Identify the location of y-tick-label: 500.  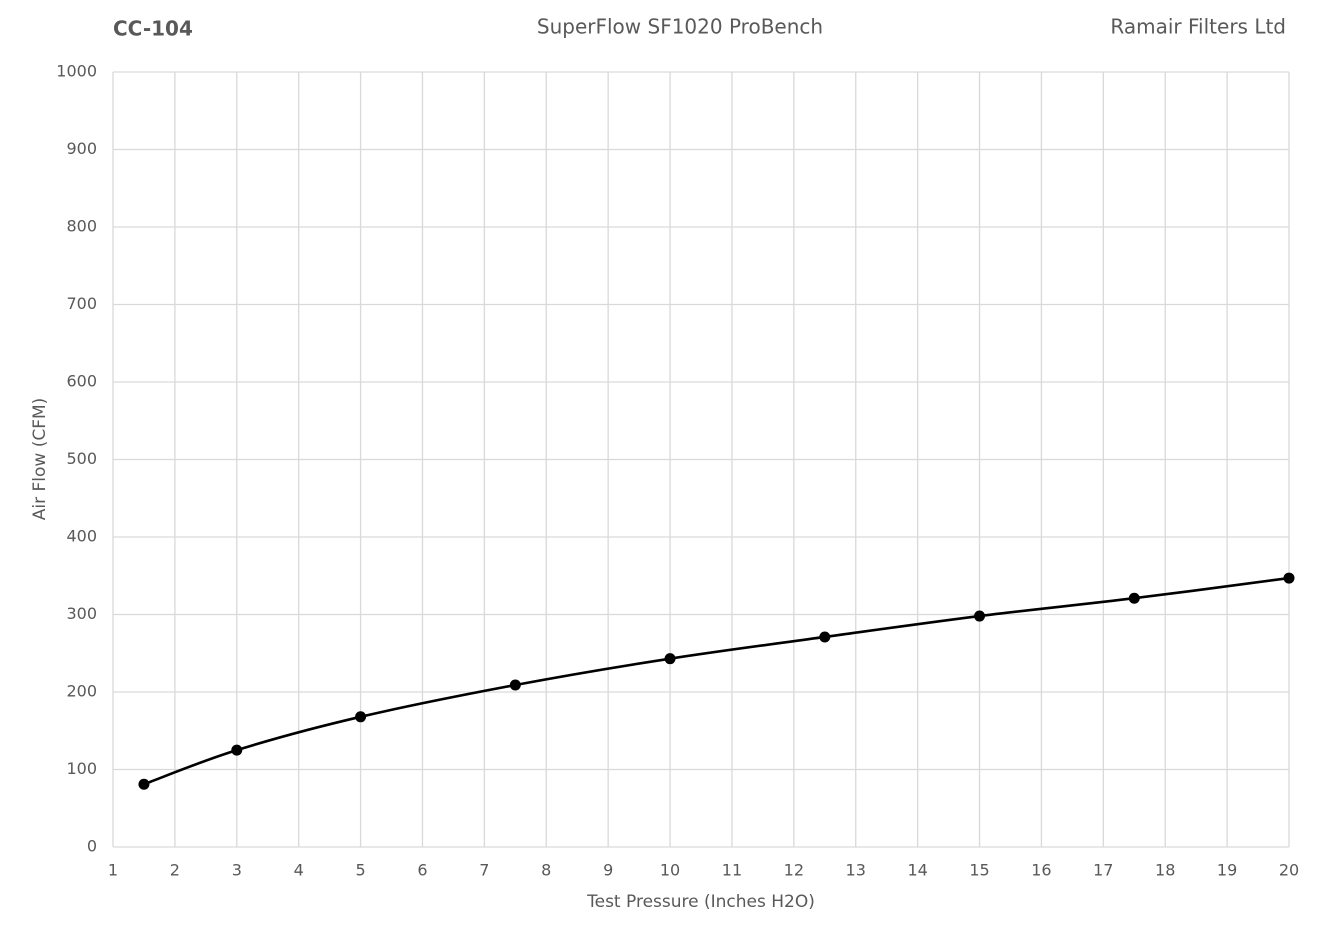
(81, 458).